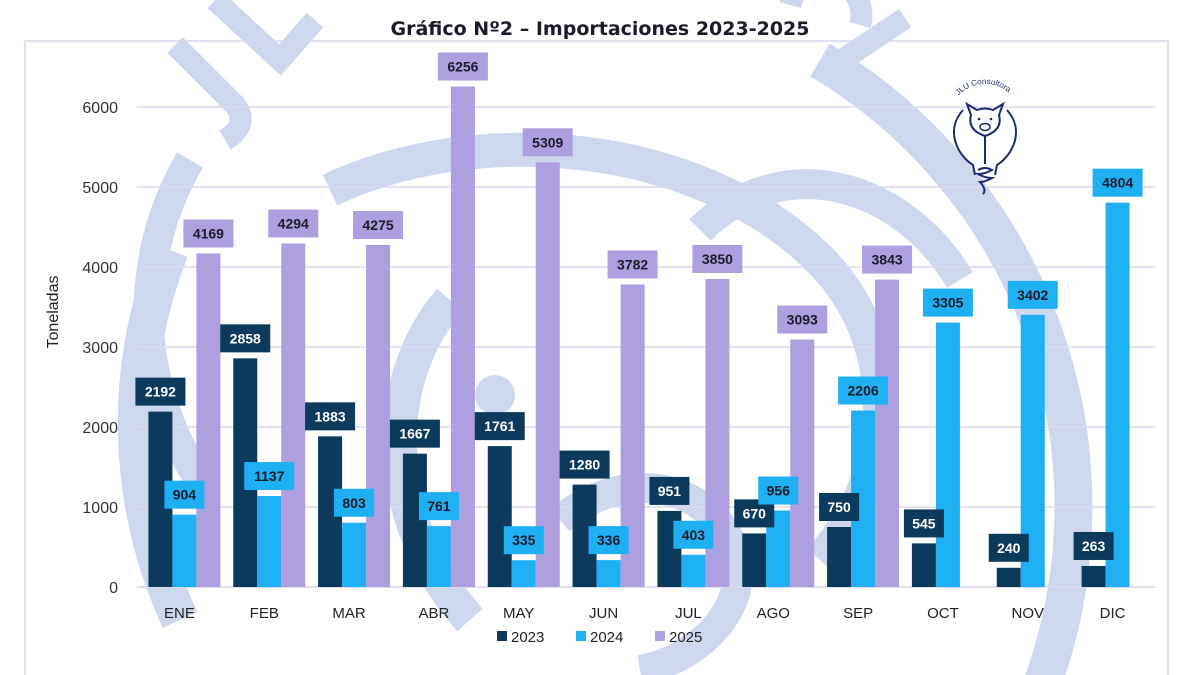  Describe the element at coordinates (518, 613) in the screenshot. I see `x-tick-label: MAY` at that location.